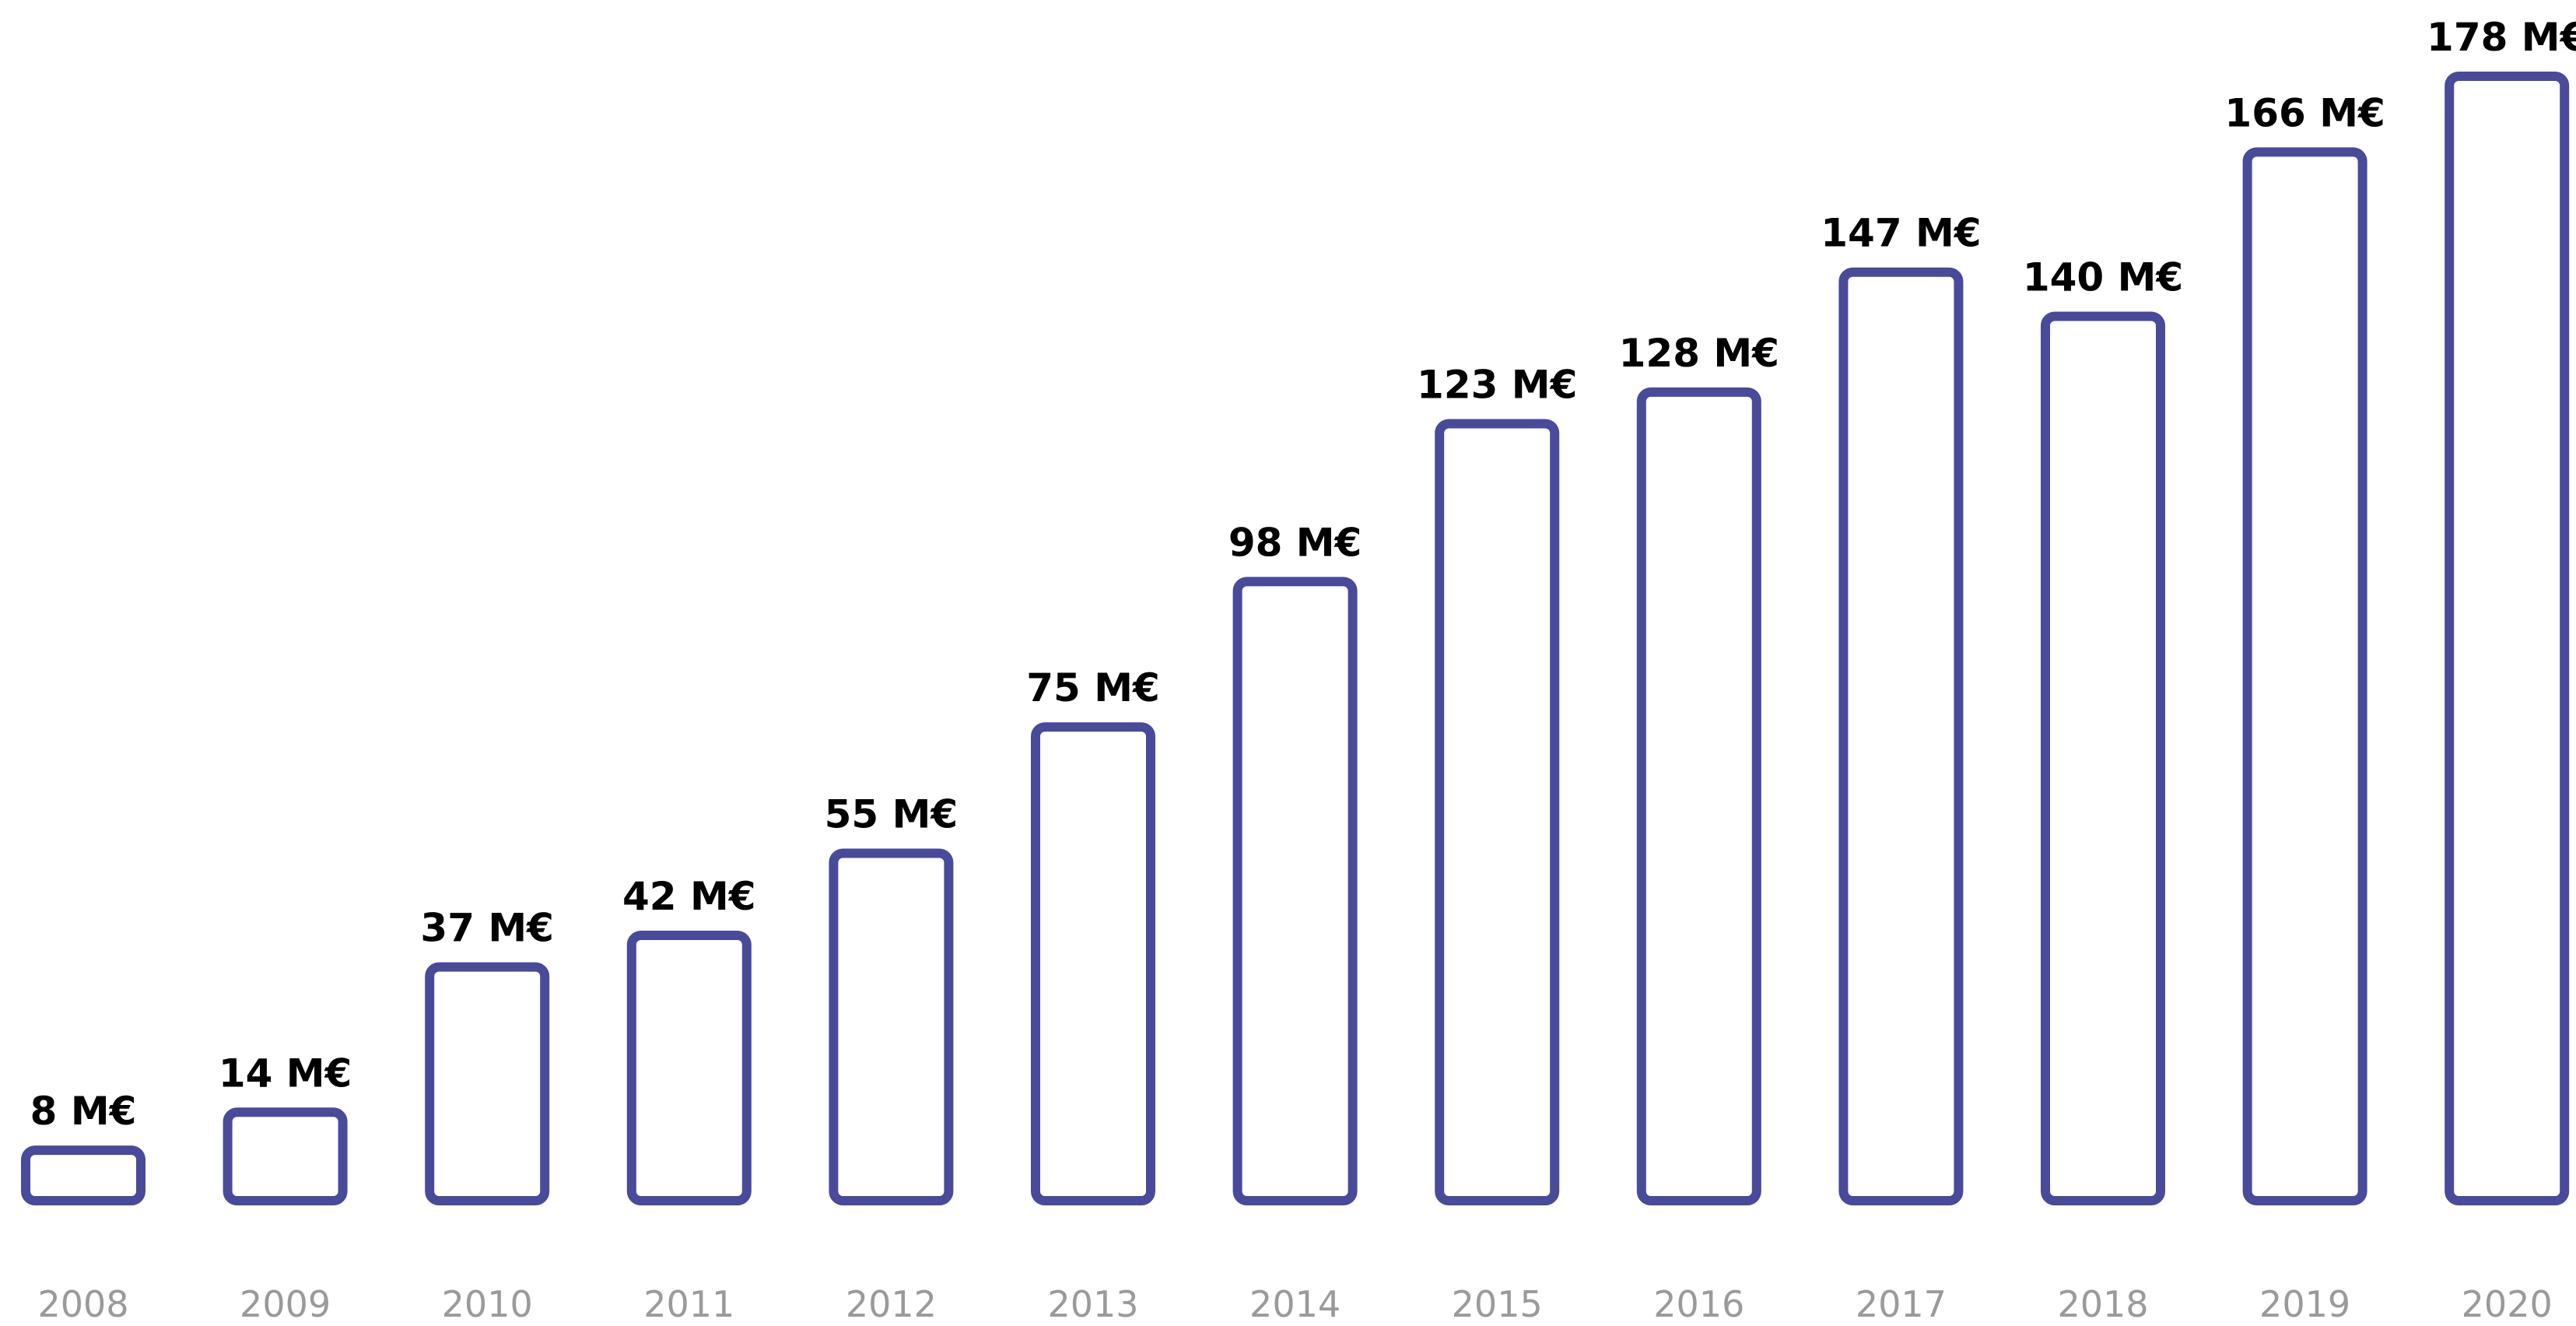 This screenshot has width=2576, height=1326. I want to click on value-label-2015: 123 M€, so click(1497, 385).